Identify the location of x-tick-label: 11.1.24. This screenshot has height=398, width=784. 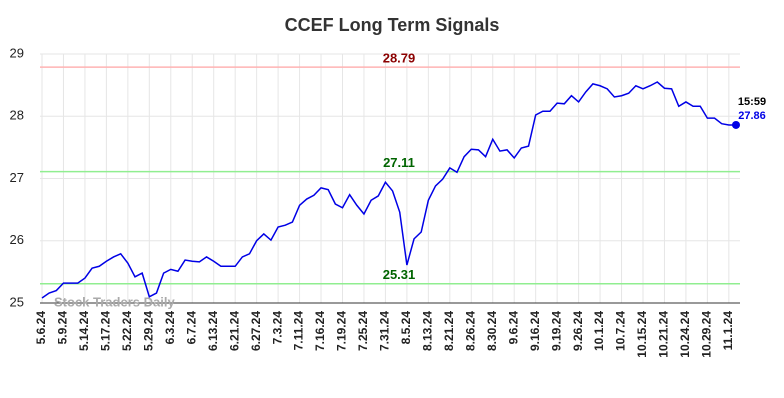
(728, 331).